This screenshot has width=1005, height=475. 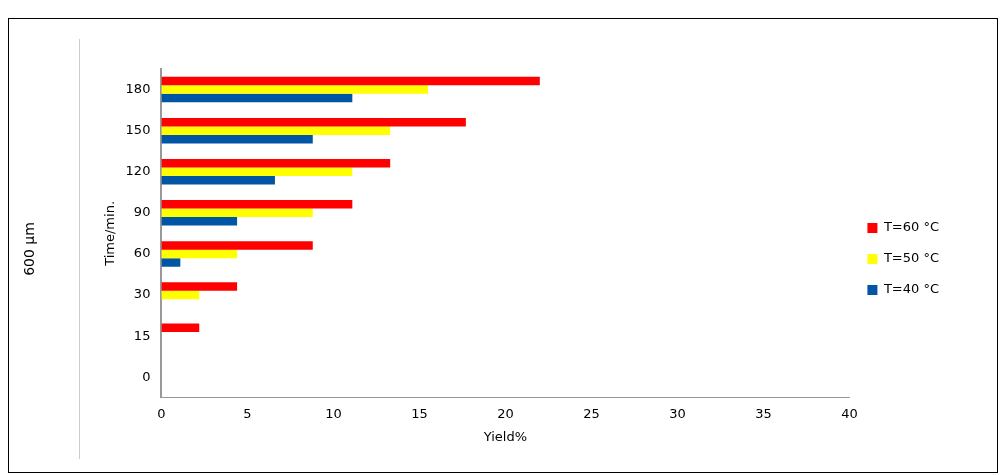 What do you see at coordinates (142, 294) in the screenshot?
I see `y-tick-label: 30` at bounding box center [142, 294].